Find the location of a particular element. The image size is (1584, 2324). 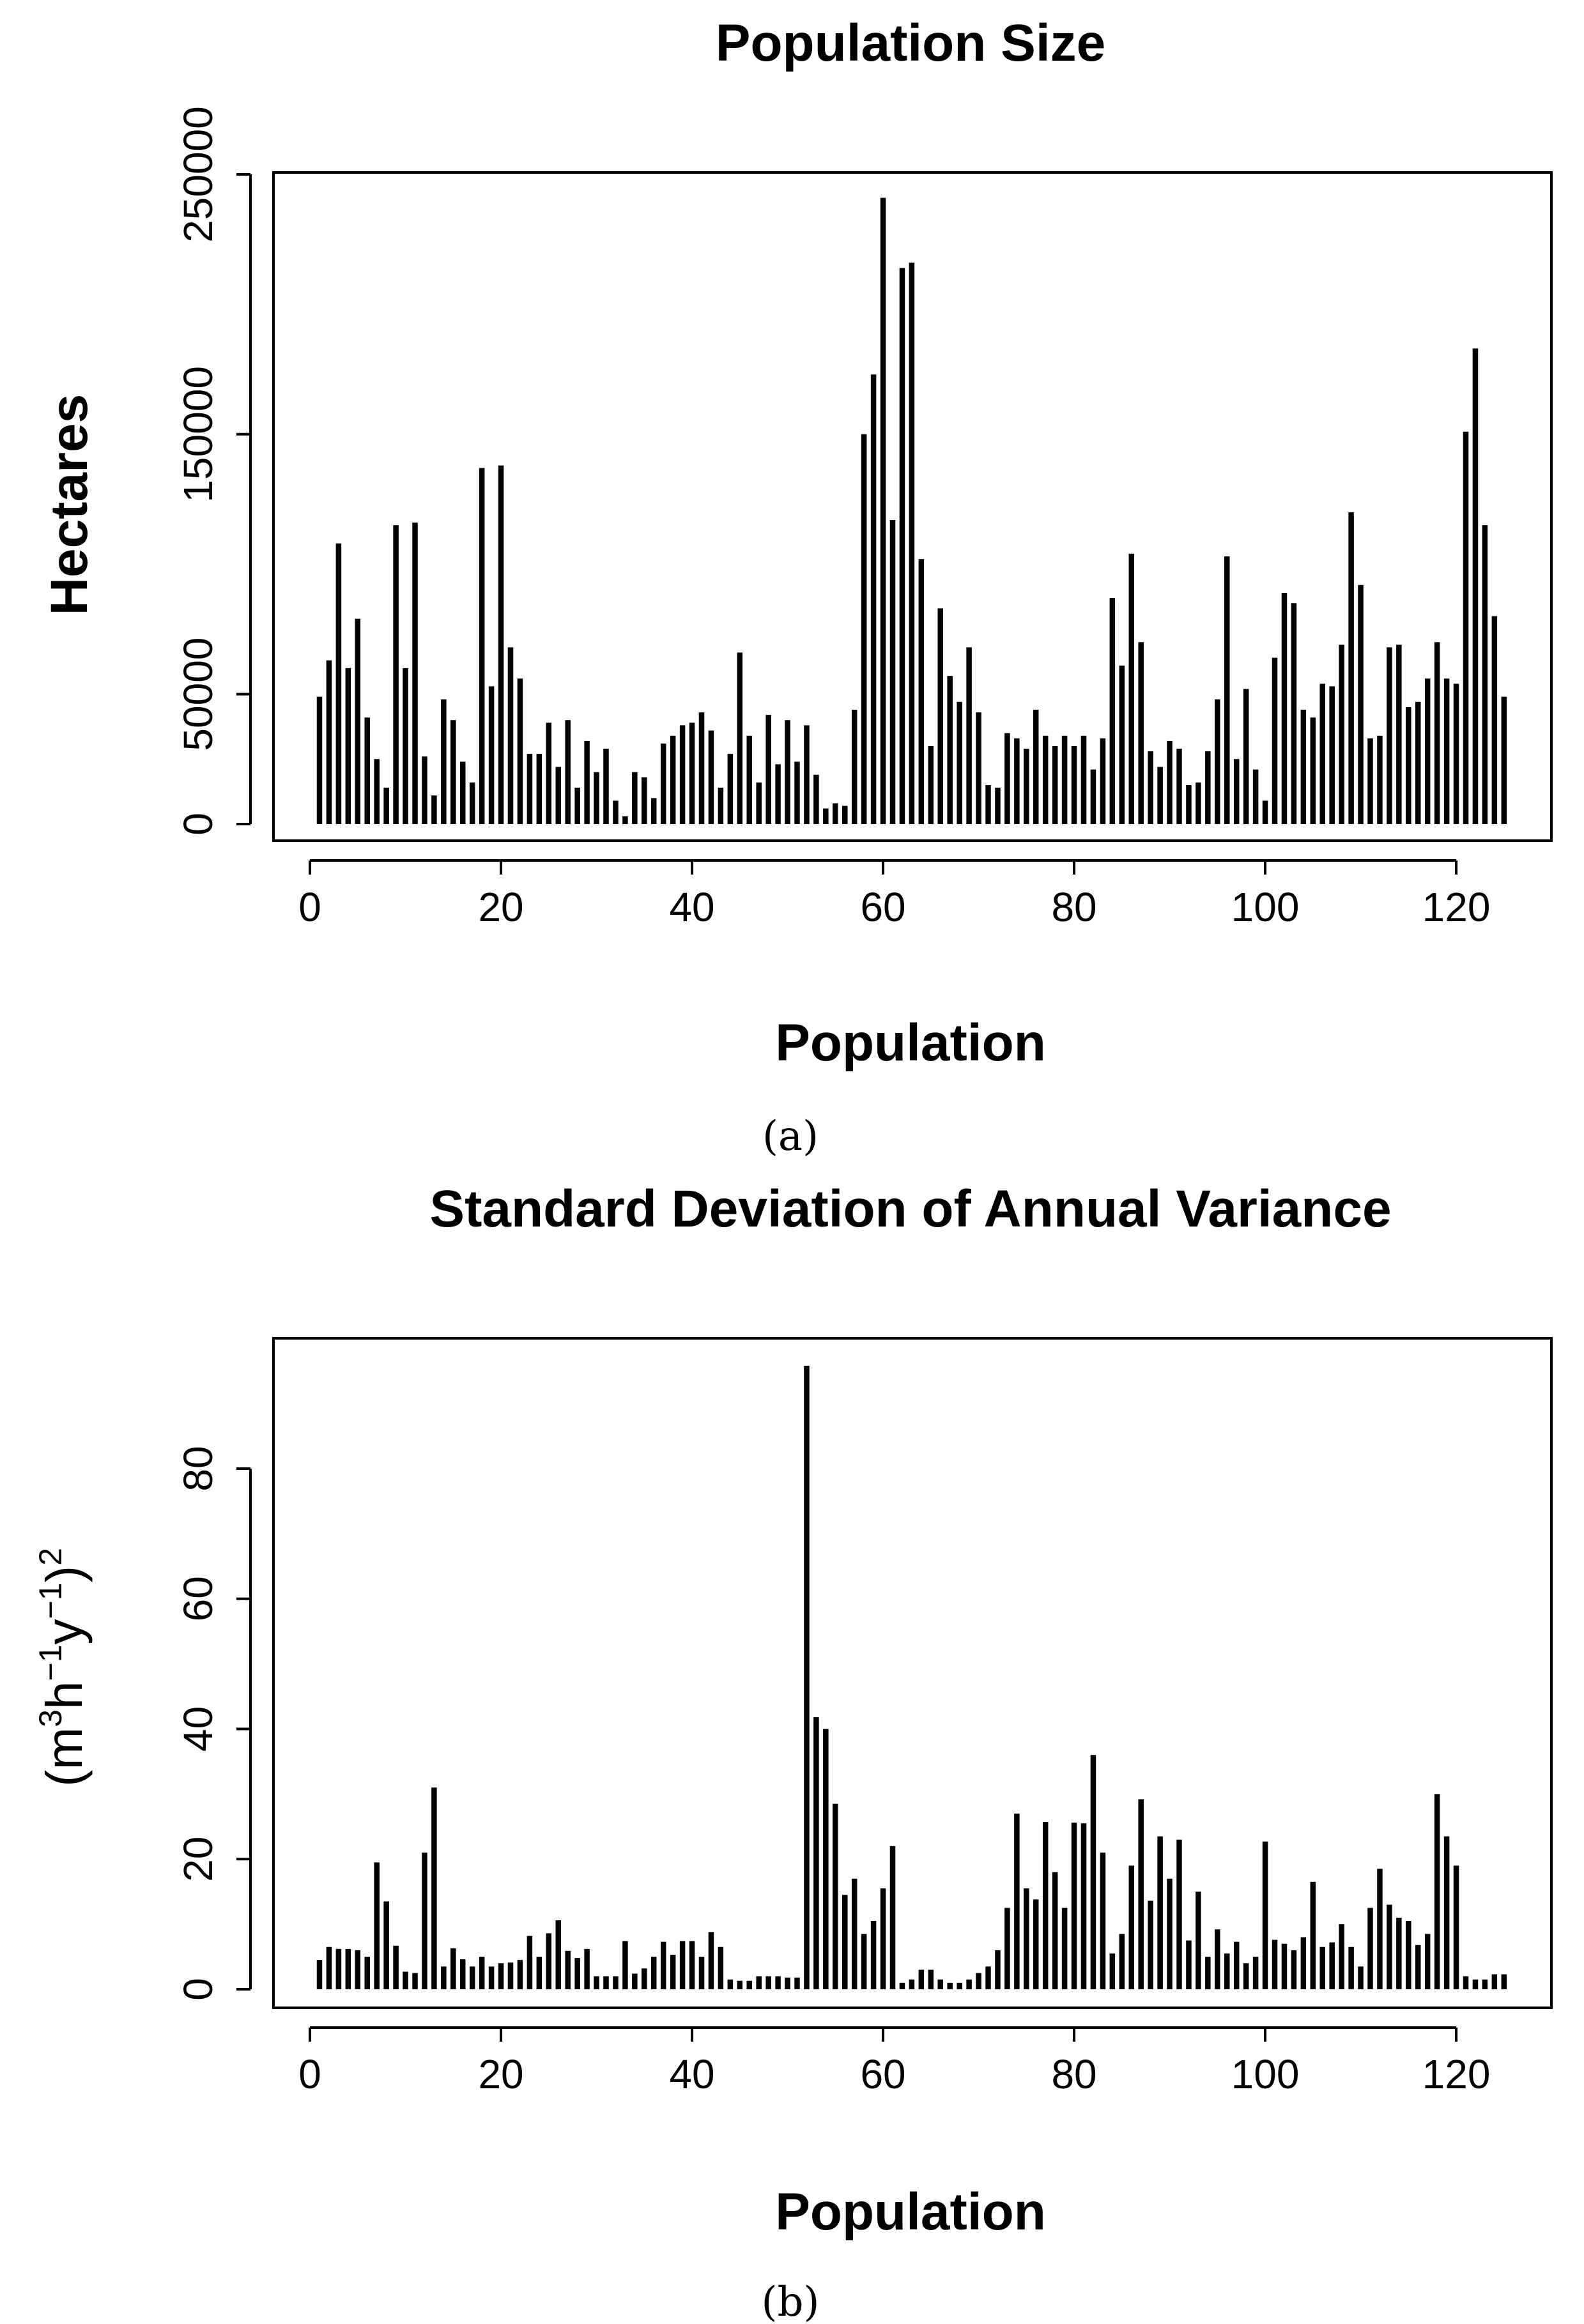

x-tick-label-a-20: 20 is located at coordinates (501, 907).